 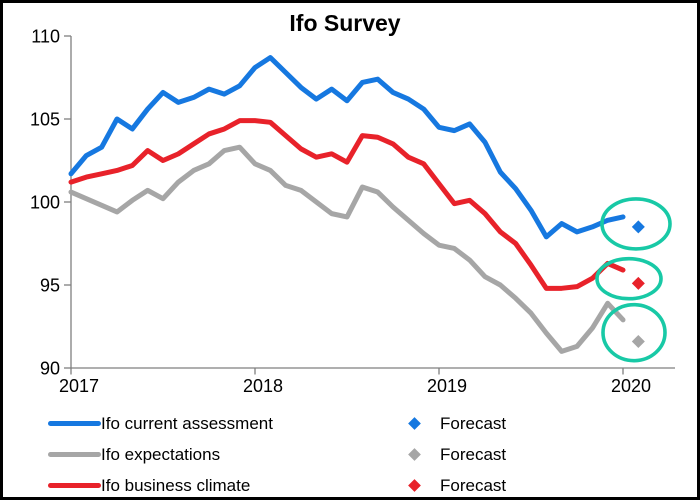 What do you see at coordinates (638, 341) in the screenshot?
I see `forecast-diamond-ifo-expectations` at bounding box center [638, 341].